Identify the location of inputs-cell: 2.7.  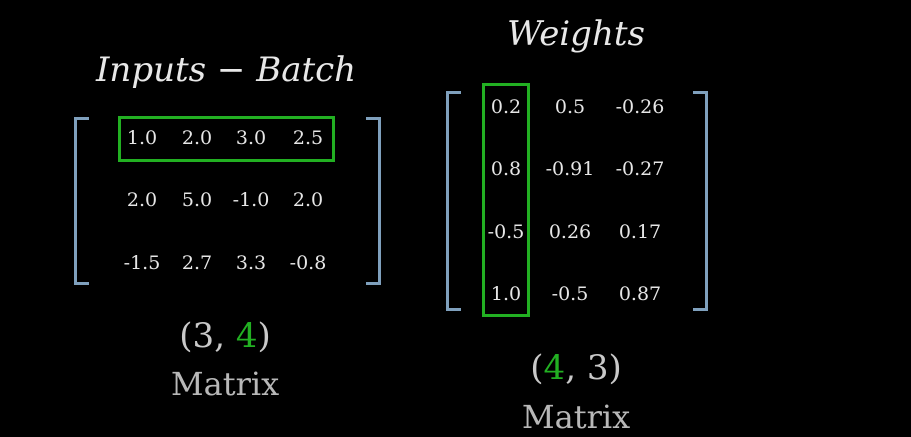
(197, 263).